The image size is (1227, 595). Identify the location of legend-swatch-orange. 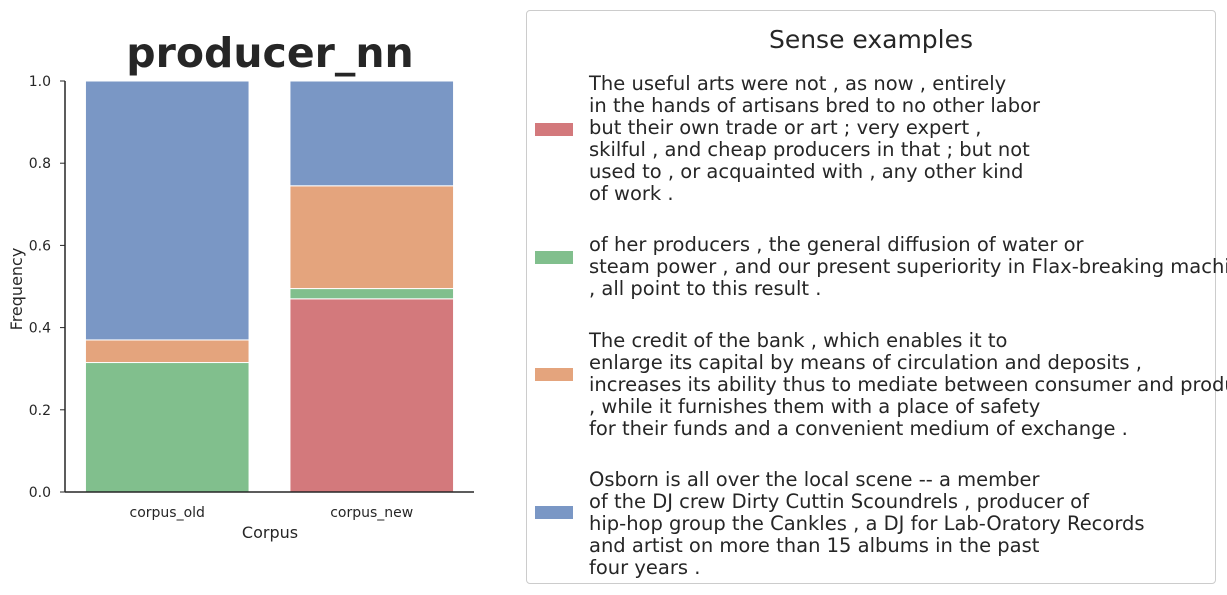
(554, 374).